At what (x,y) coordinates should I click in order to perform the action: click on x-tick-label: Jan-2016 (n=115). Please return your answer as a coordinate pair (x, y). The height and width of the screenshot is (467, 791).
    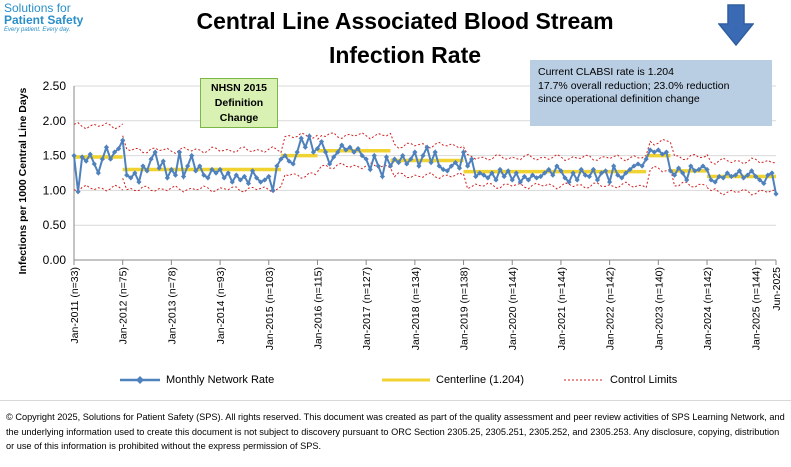
    Looking at the image, I should click on (318, 308).